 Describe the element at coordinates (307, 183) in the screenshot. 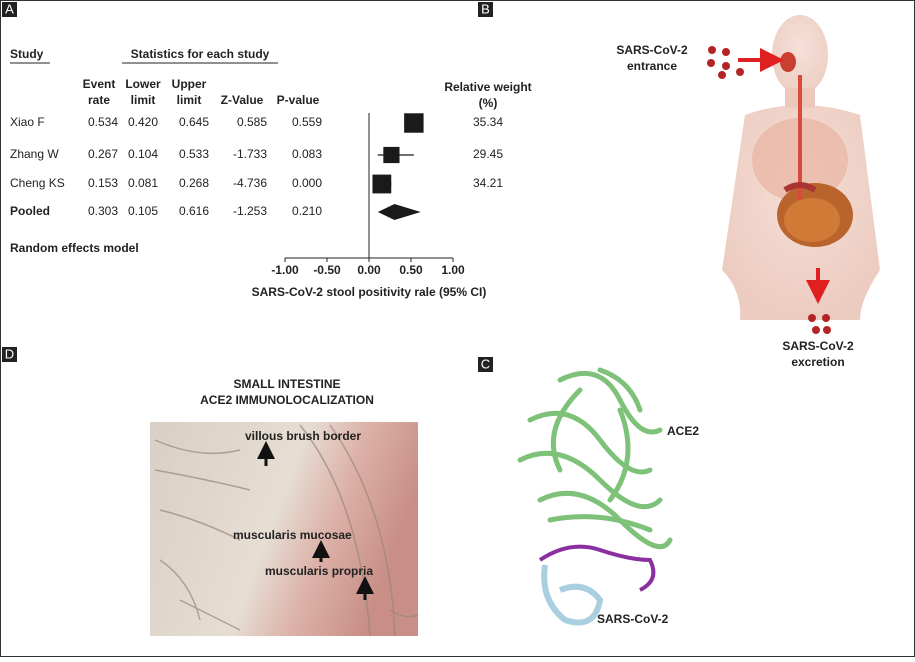

I see `table-value: 0.000` at that location.